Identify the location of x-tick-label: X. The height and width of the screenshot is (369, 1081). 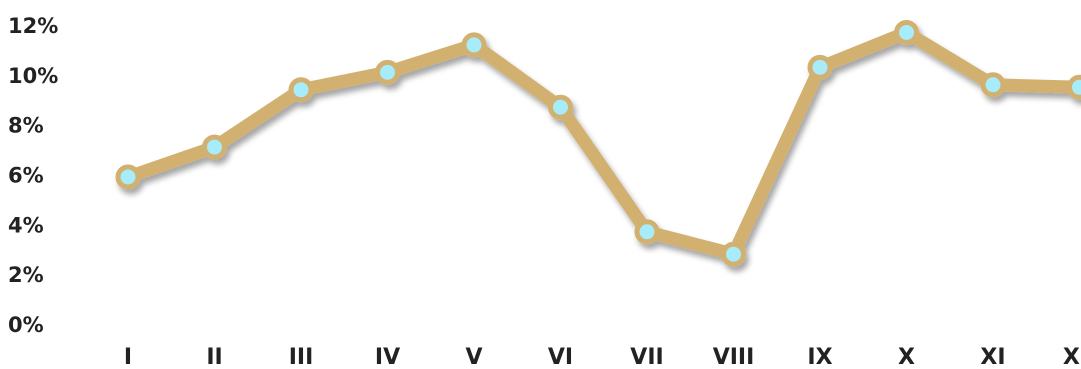
(906, 357).